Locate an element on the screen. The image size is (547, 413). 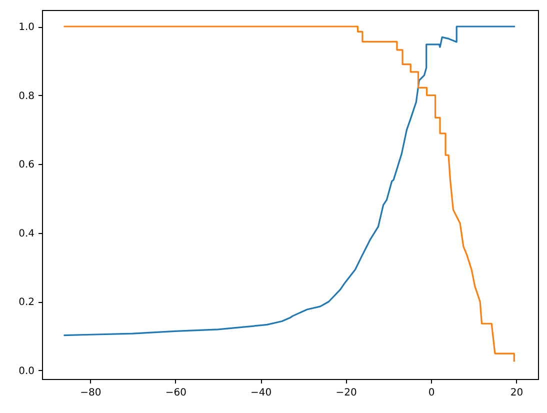
x-tick-label: −80 is located at coordinates (91, 393).